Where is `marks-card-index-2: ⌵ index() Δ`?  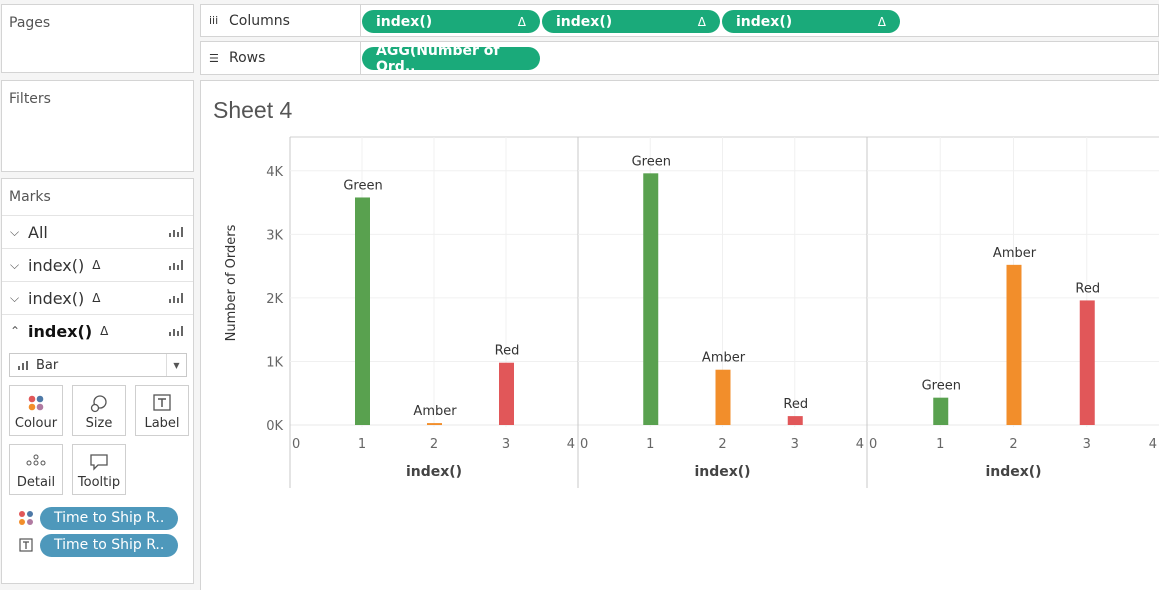 marks-card-index-2: ⌵ index() Δ is located at coordinates (97, 297).